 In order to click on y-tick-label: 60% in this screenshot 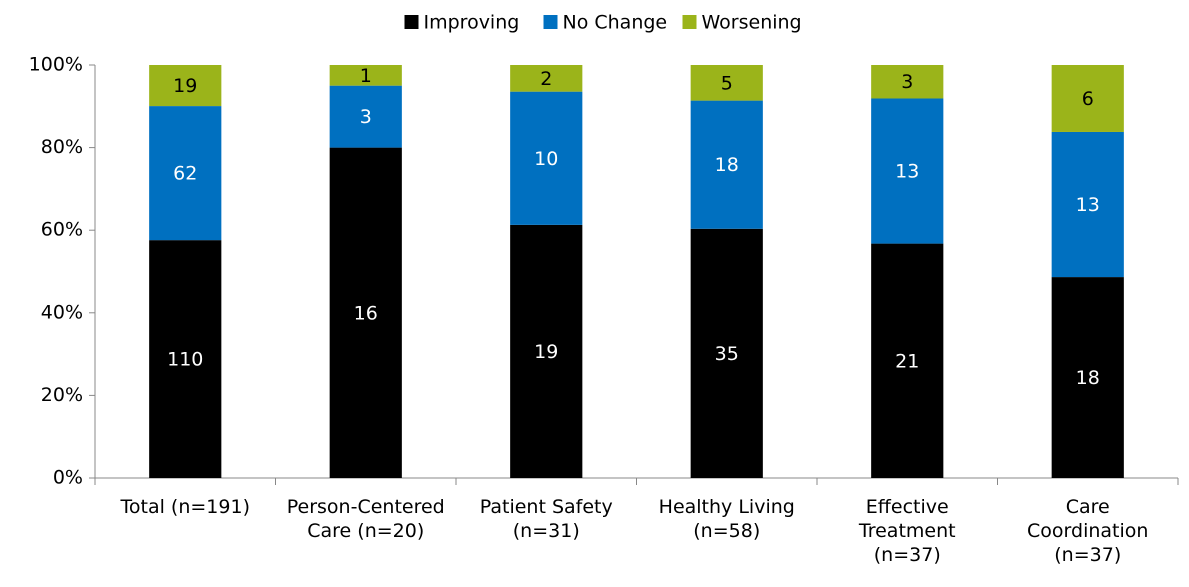, I will do `click(62, 230)`.